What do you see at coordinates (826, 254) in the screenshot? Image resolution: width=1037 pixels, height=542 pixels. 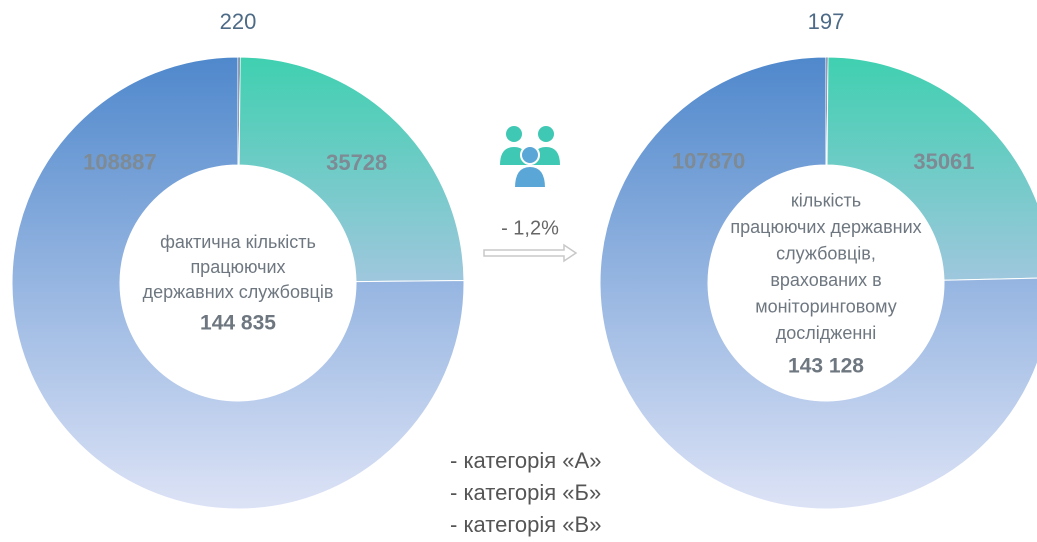 I see `center-text: службовців,` at bounding box center [826, 254].